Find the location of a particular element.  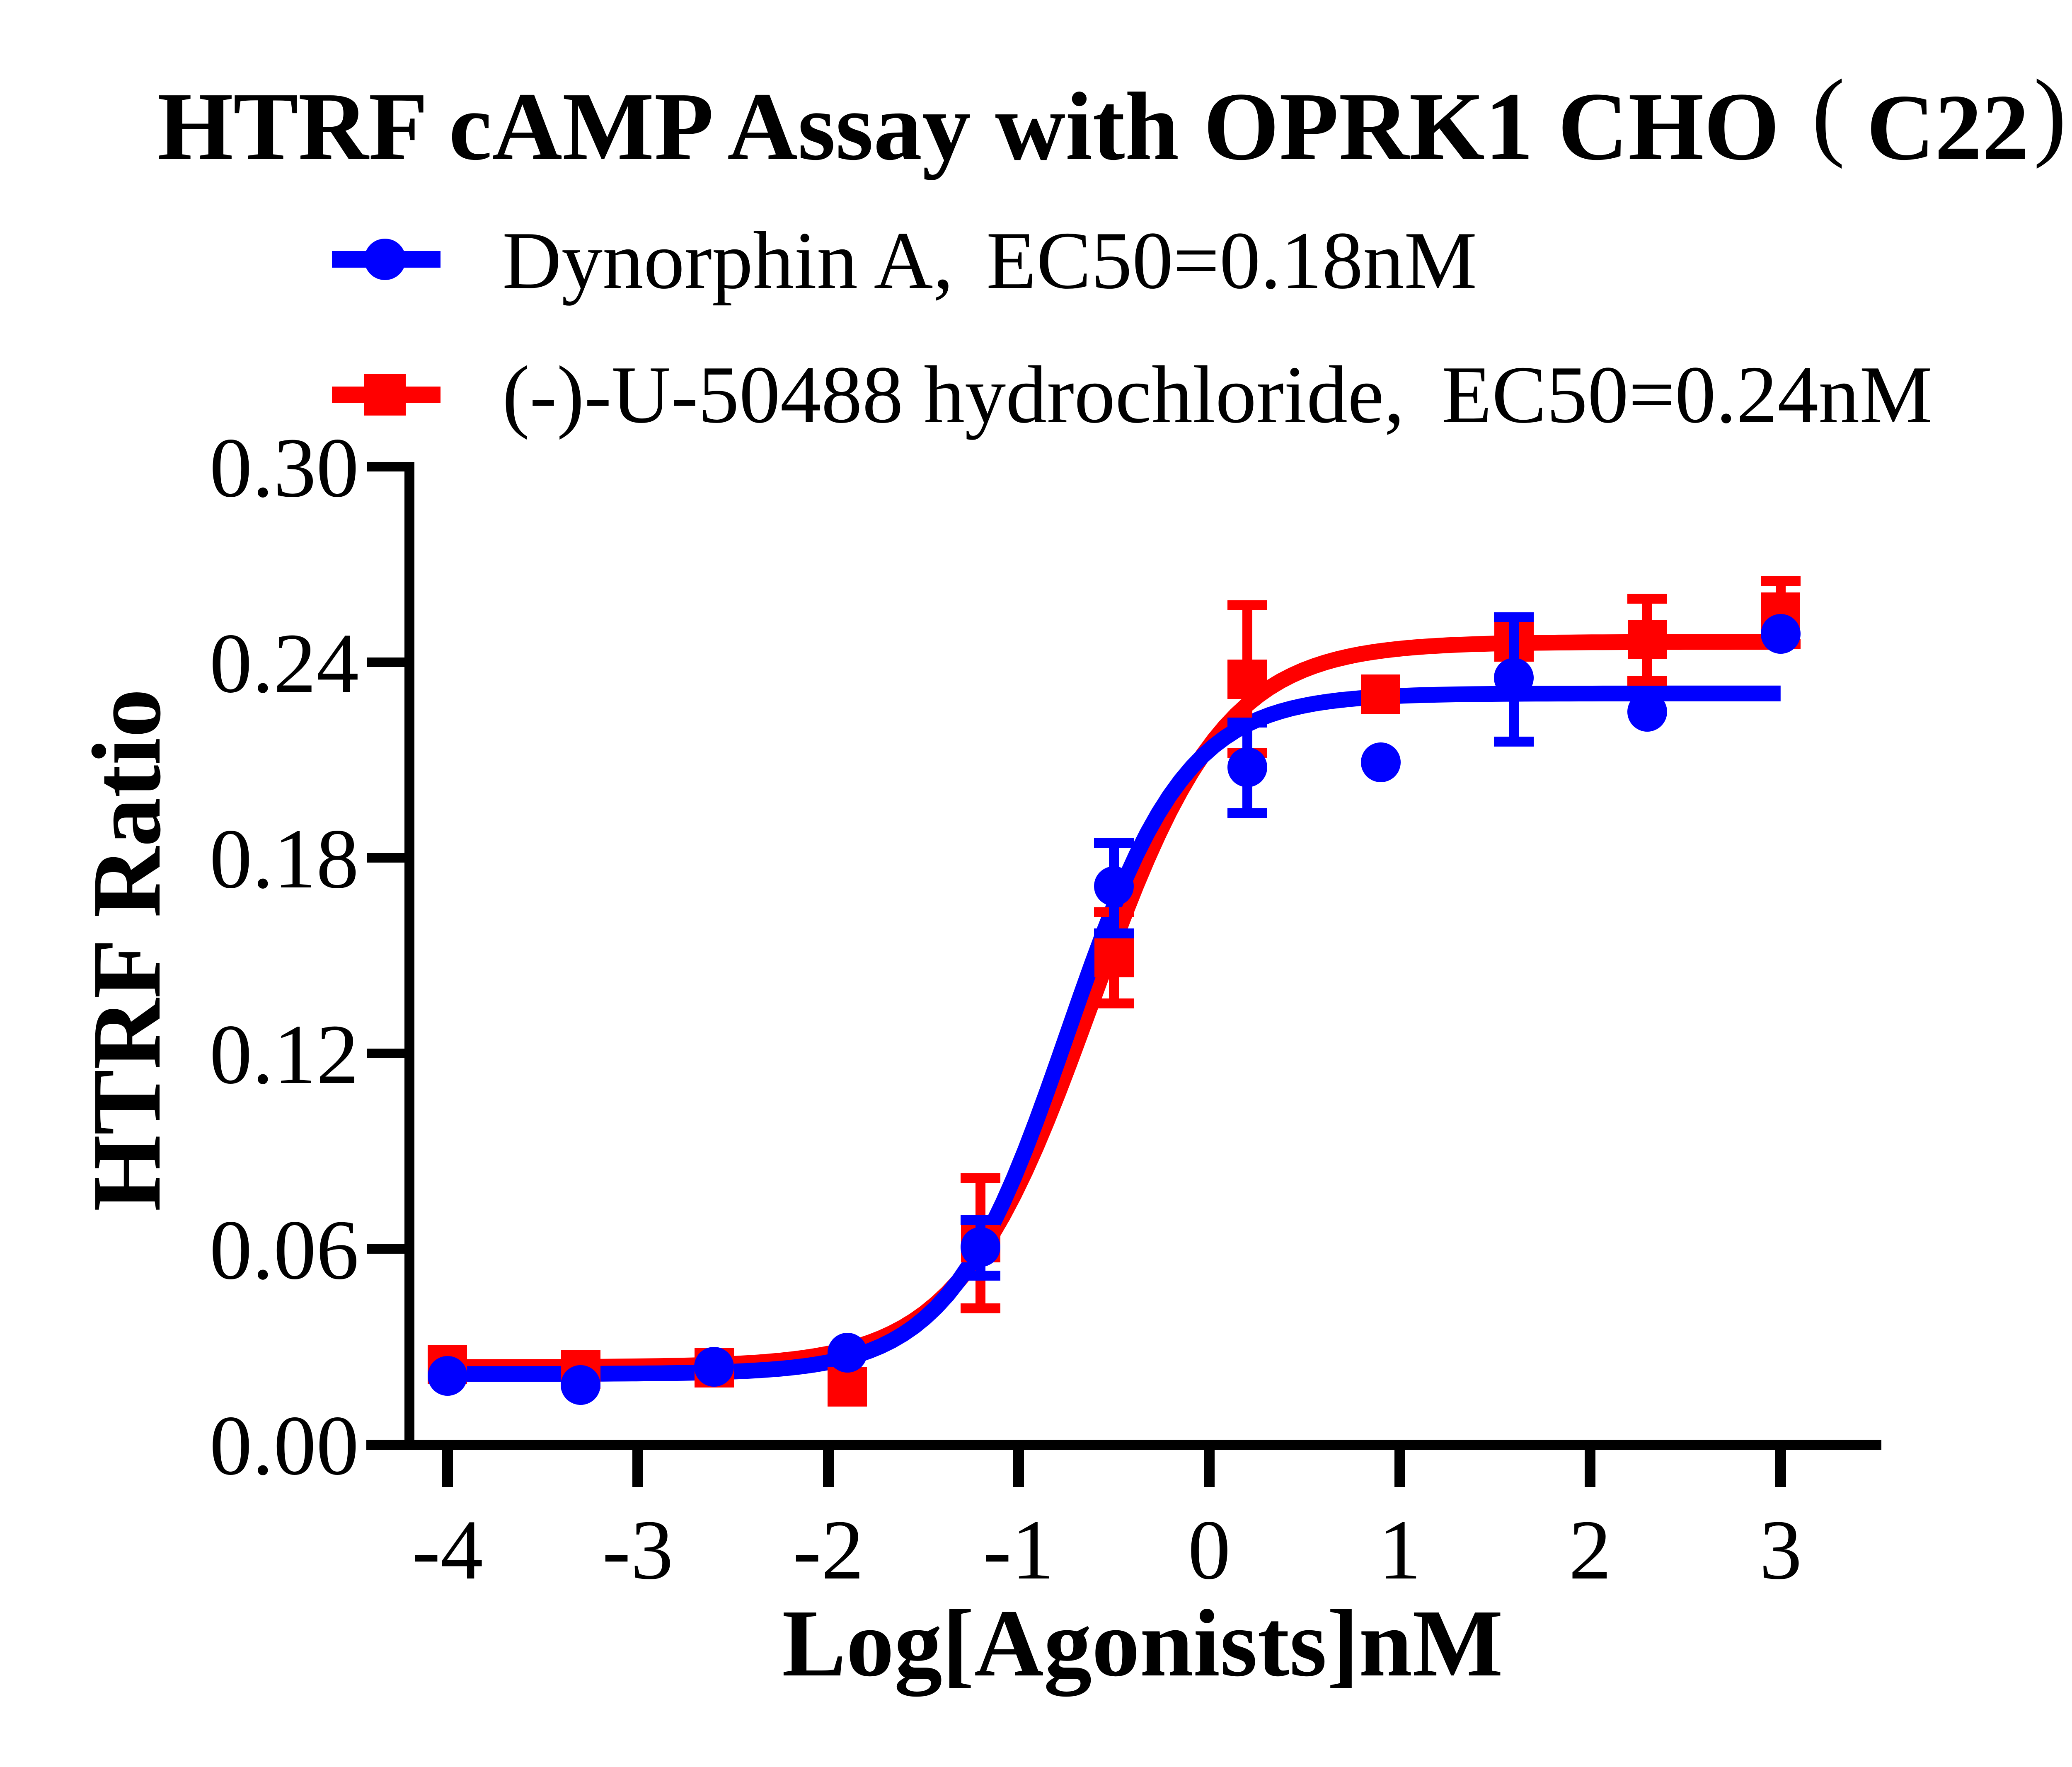

svg-text: 0.18 is located at coordinates (284, 858).